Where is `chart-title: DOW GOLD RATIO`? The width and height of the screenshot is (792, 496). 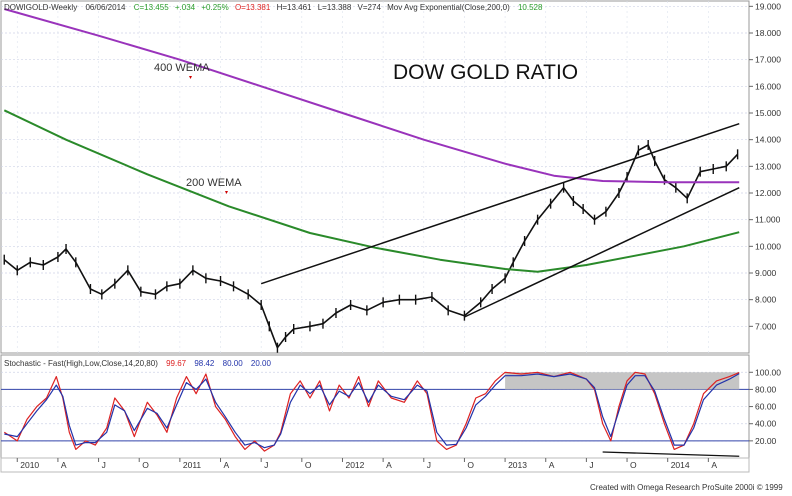 chart-title: DOW GOLD RATIO is located at coordinates (485, 72).